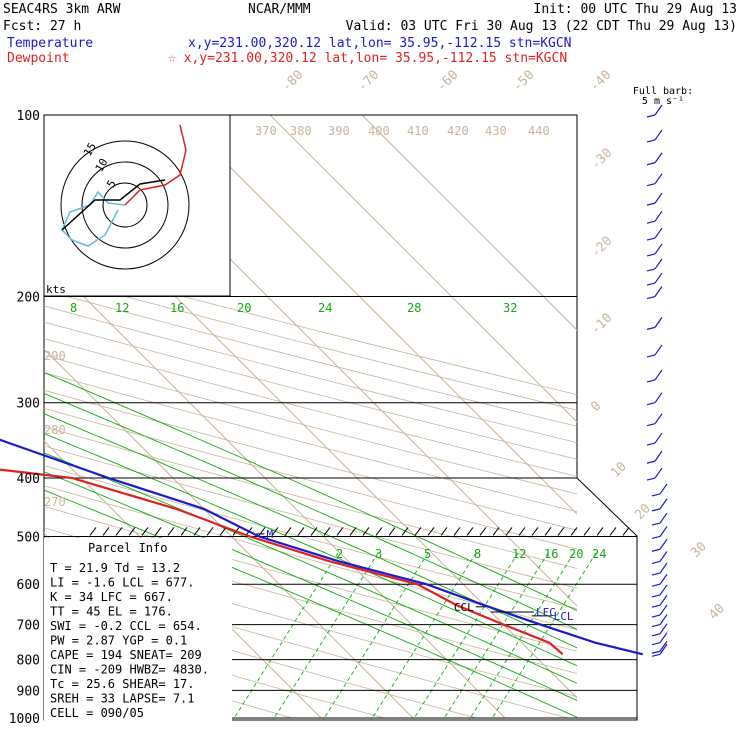 The width and height of the screenshot is (740, 744). What do you see at coordinates (113, 205) in the screenshot?
I see `hodograph-trace-mid` at bounding box center [113, 205].